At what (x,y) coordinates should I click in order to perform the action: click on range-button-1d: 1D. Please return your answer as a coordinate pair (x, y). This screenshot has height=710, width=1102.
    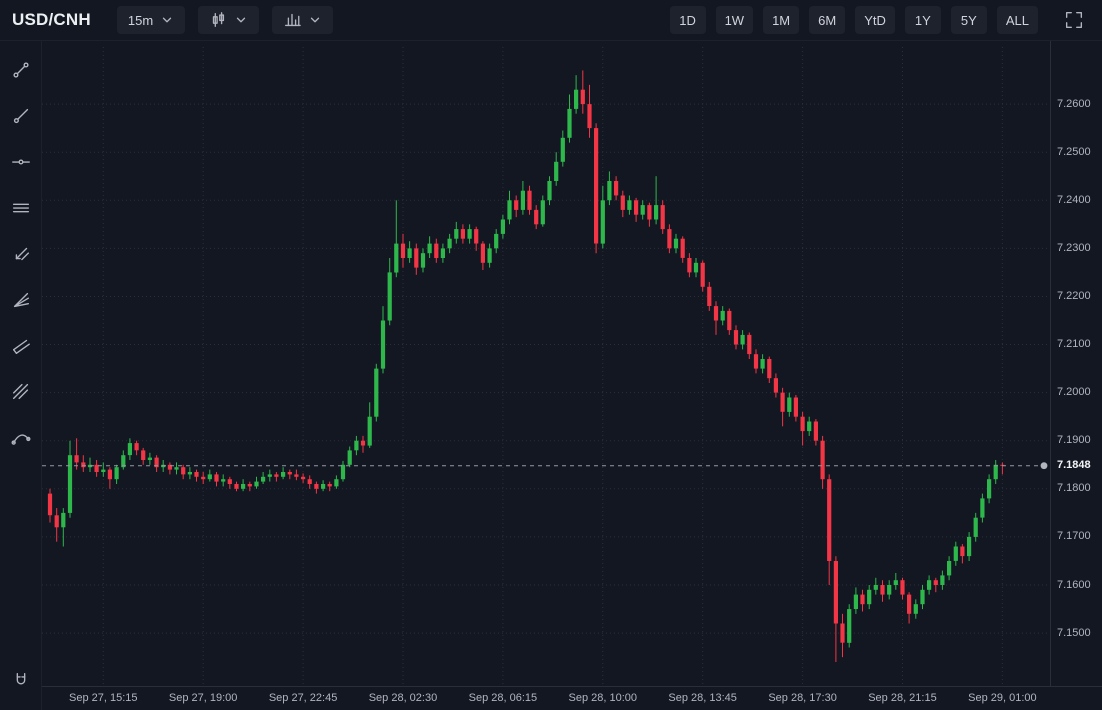
    Looking at the image, I should click on (687, 20).